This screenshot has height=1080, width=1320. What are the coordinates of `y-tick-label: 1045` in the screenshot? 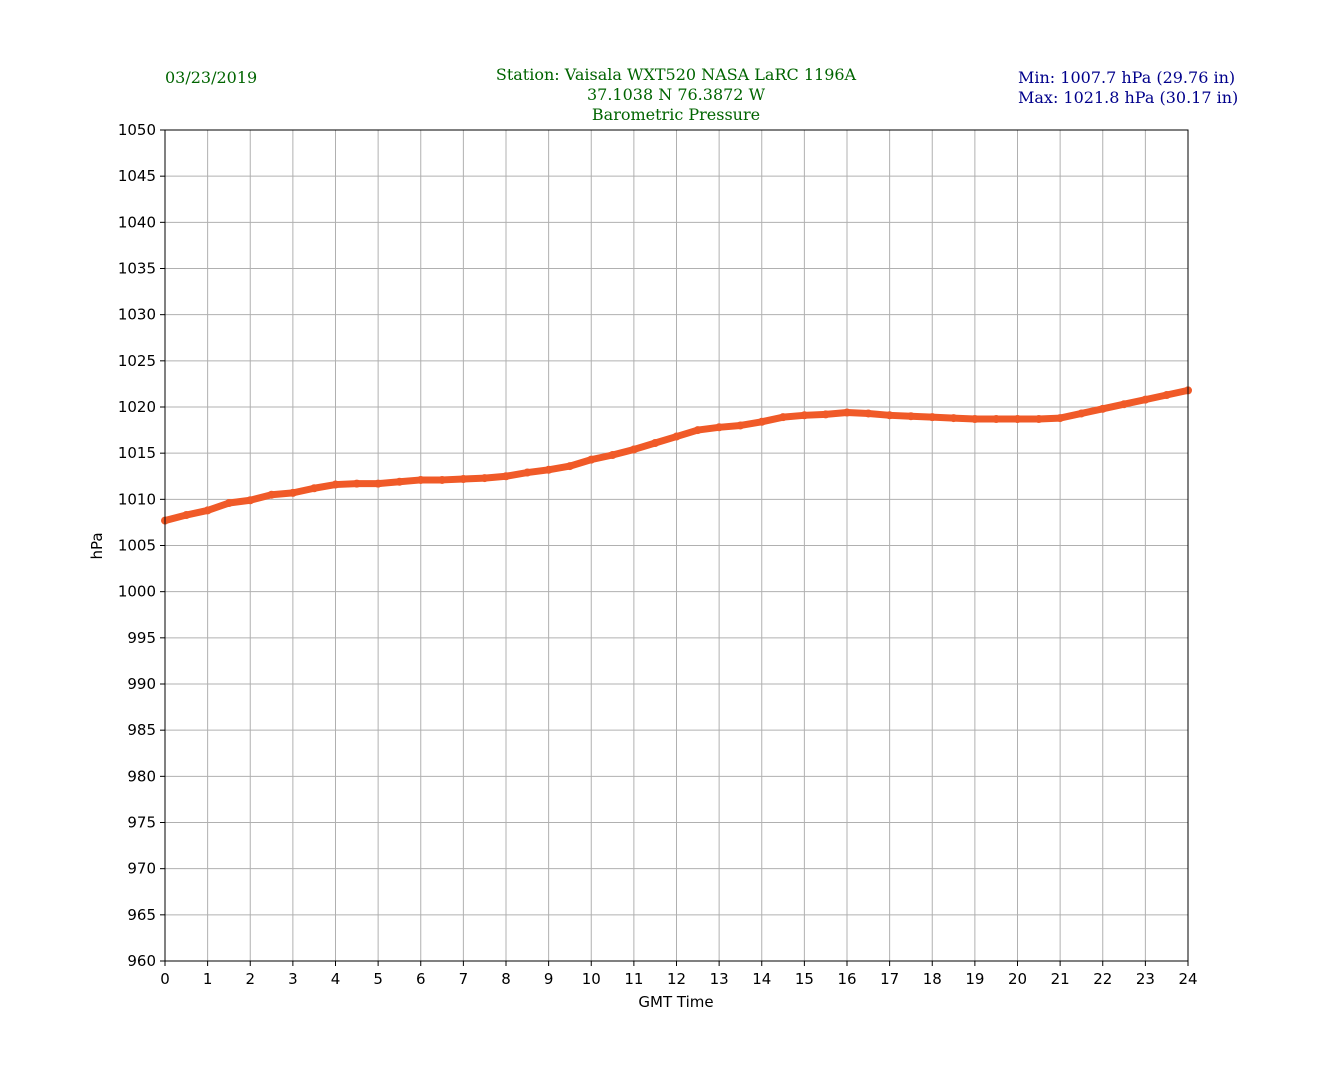 It's located at (137, 176).